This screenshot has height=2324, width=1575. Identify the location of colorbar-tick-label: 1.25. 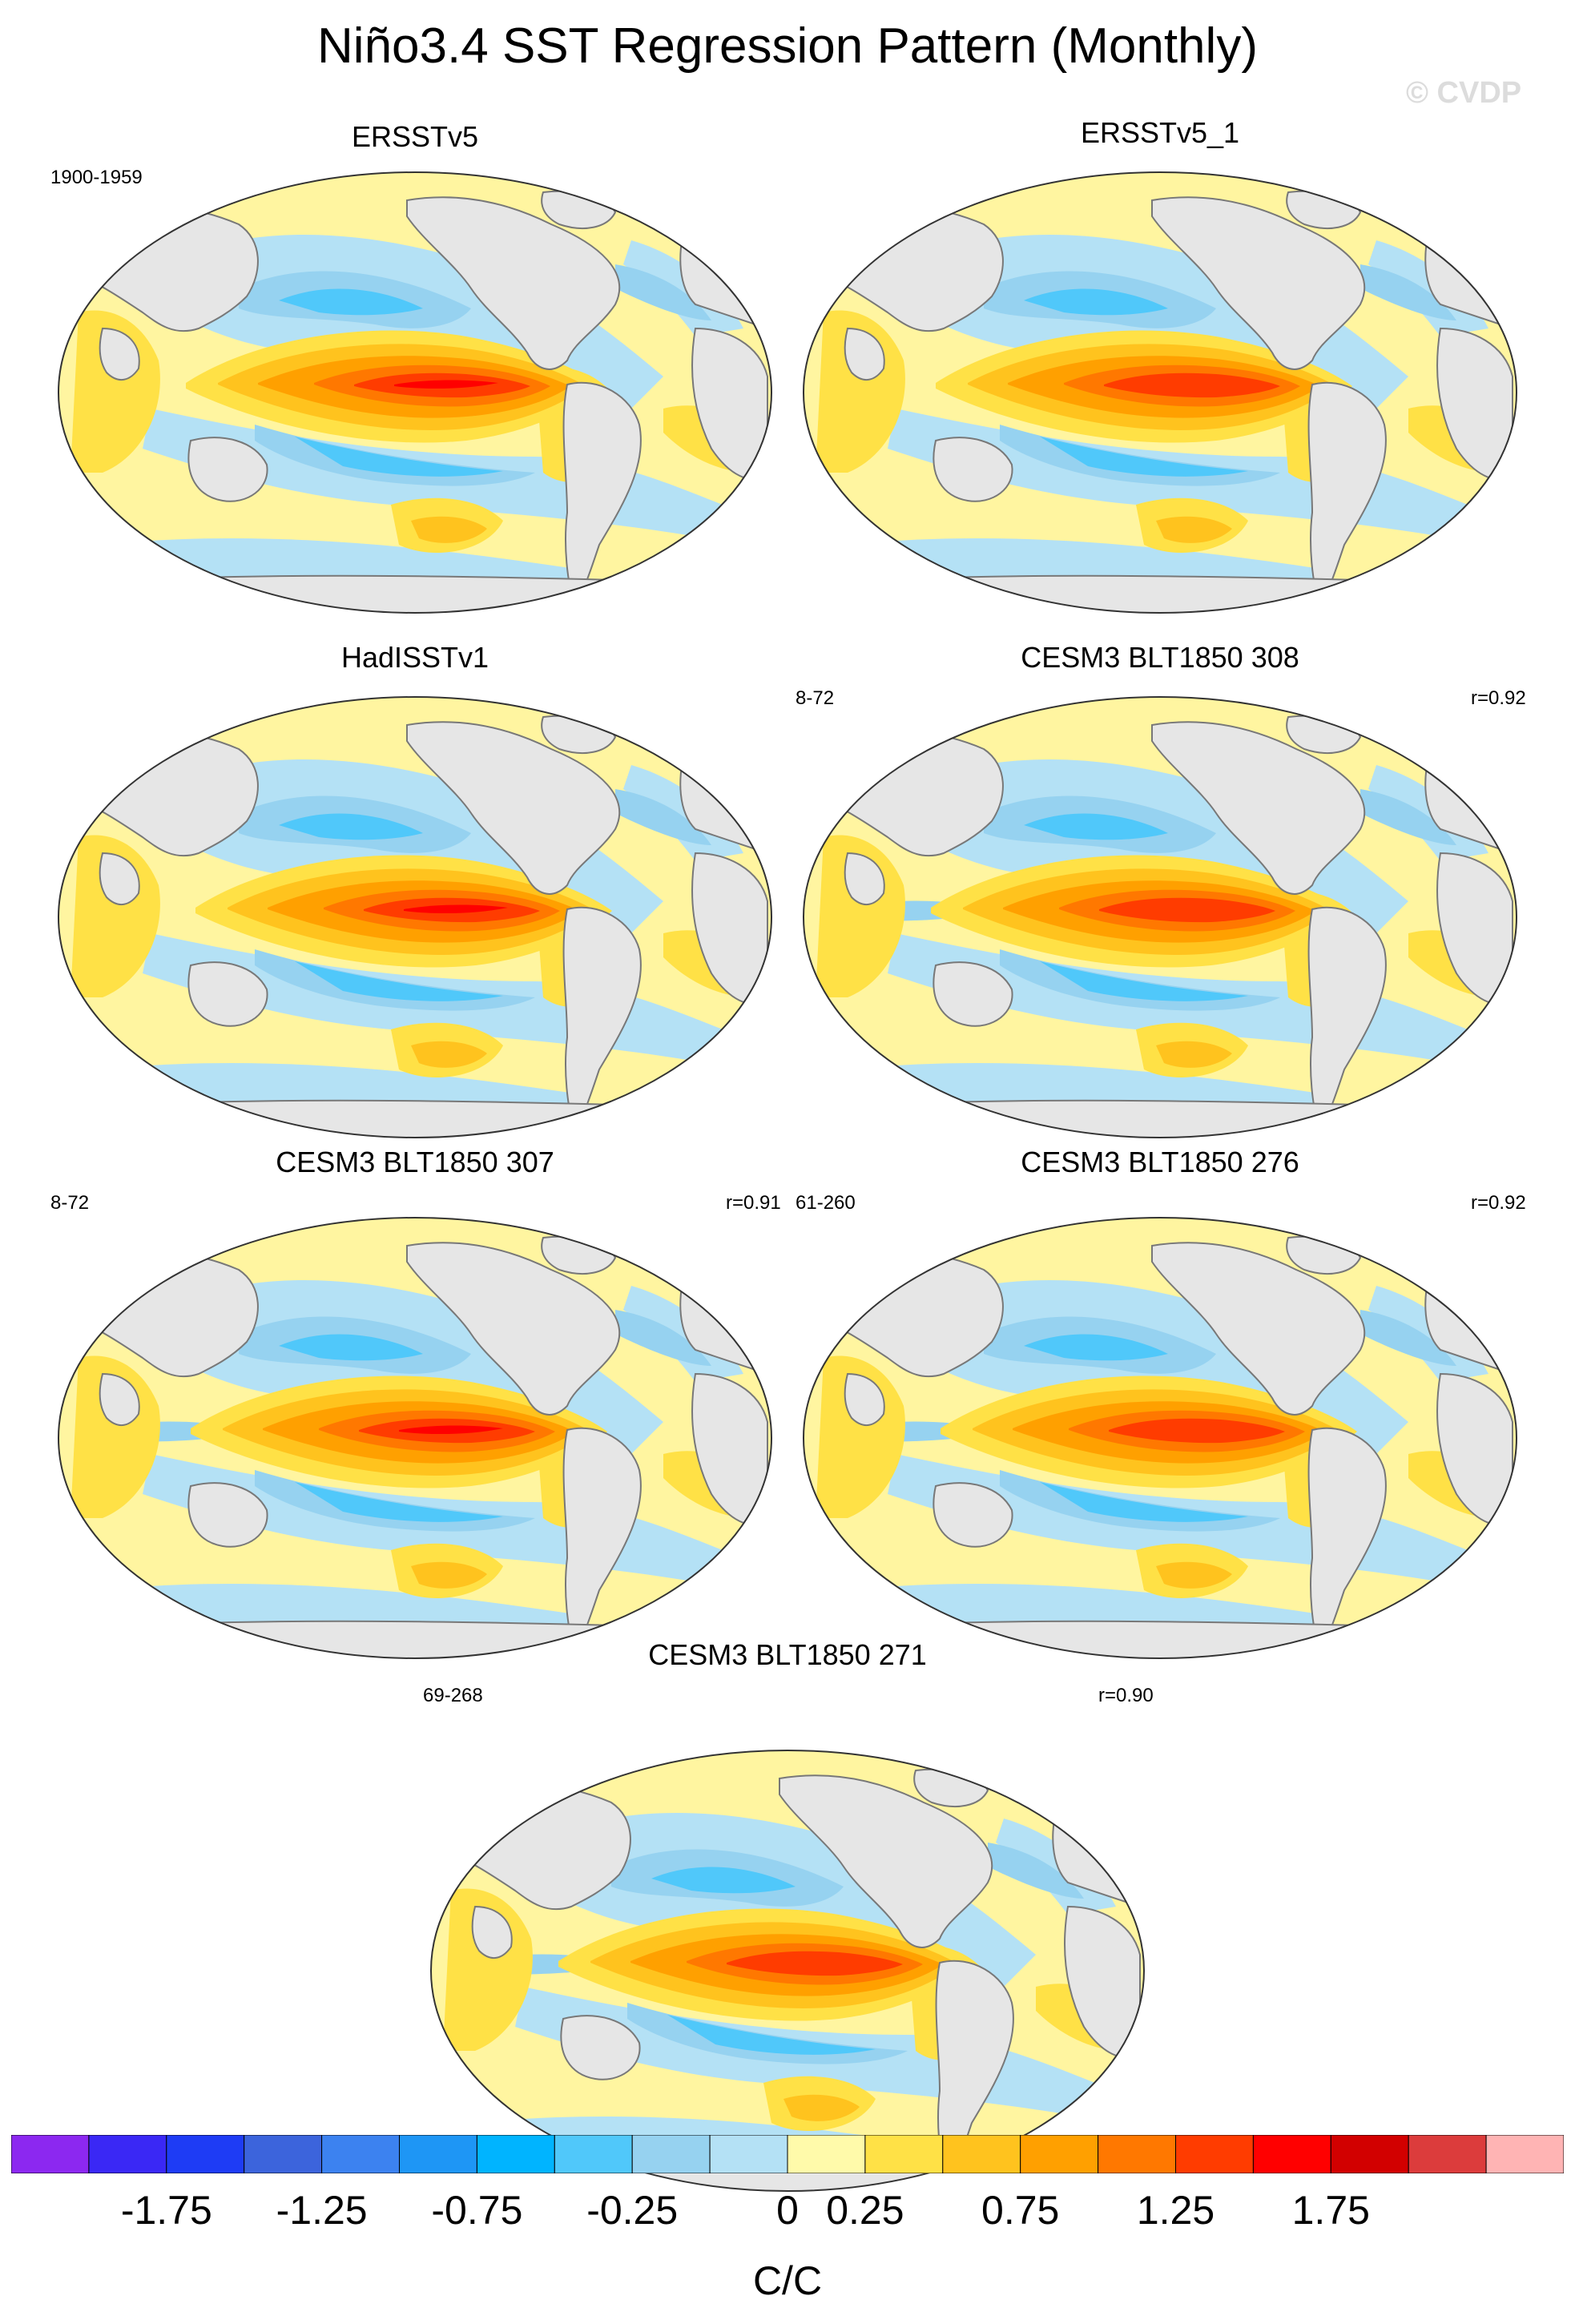
(1175, 2210).